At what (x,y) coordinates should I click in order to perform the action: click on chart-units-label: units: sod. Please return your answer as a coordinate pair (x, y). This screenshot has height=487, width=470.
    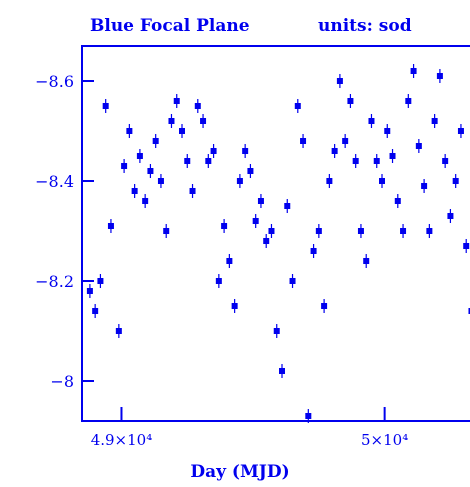
    Looking at the image, I should click on (365, 26).